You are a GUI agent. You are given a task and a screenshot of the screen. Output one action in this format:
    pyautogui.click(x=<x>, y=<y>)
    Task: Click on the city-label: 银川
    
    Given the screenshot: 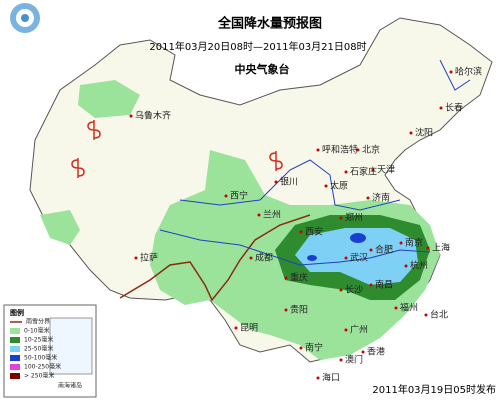 What is the action you would take?
    pyautogui.click(x=289, y=182)
    